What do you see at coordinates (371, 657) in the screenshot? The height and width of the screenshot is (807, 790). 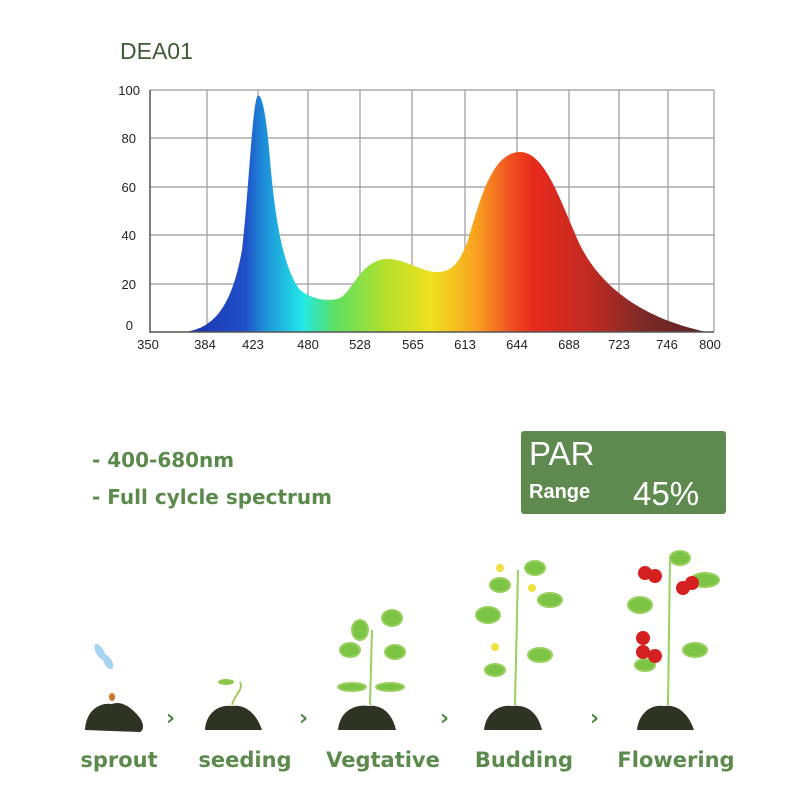 I see `vegetative-plant-icon` at bounding box center [371, 657].